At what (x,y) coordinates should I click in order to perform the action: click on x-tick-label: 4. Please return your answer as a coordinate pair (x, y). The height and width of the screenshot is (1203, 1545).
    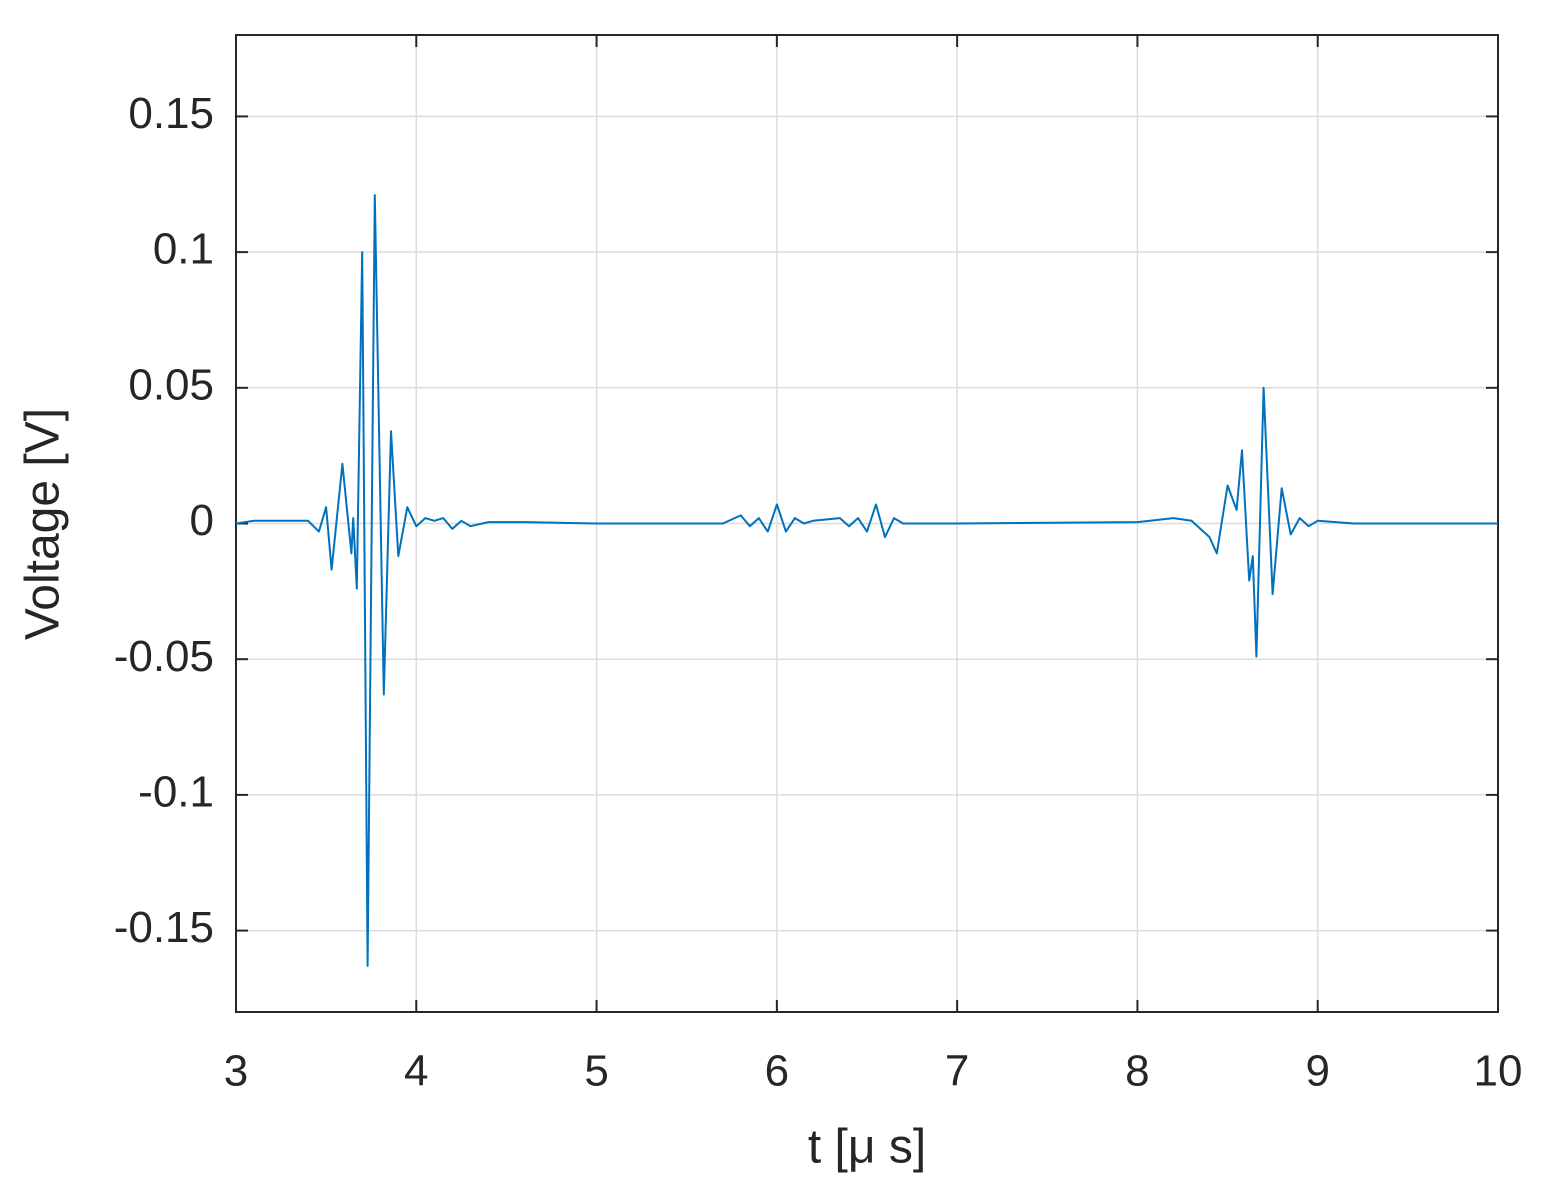
    Looking at the image, I should click on (416, 1071).